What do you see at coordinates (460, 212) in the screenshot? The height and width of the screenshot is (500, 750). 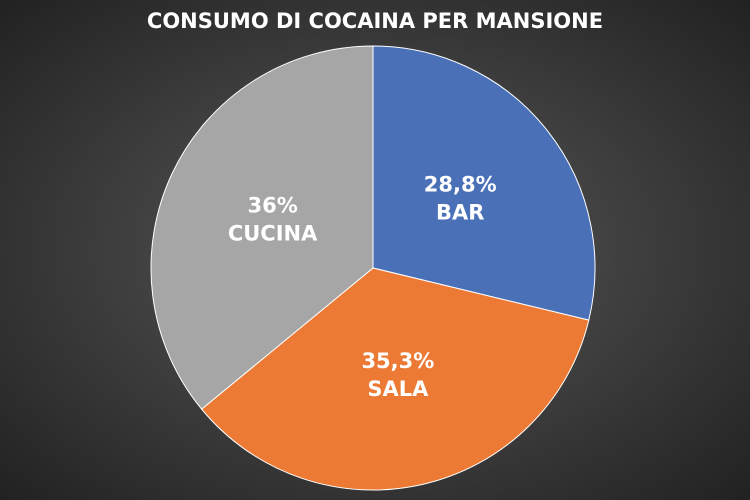 I see `category-label: BAR` at bounding box center [460, 212].